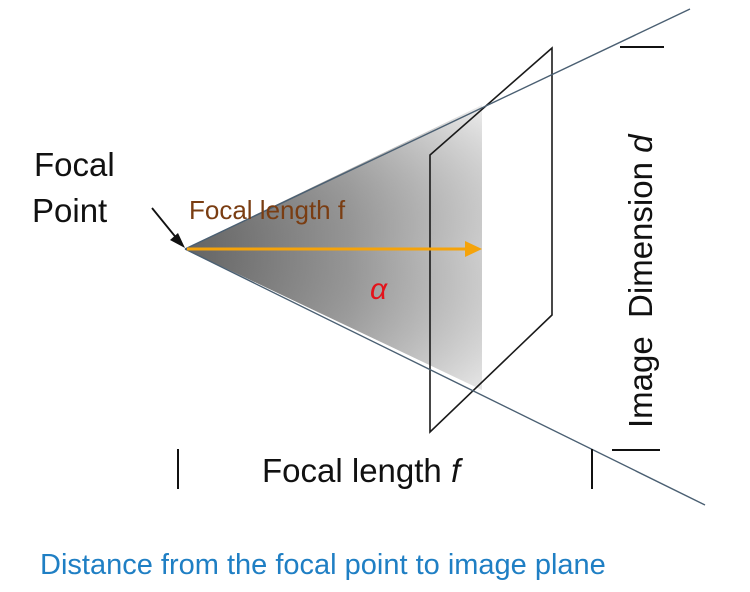 Image resolution: width=750 pixels, height=592 pixels. Describe the element at coordinates (177, 240) in the screenshot. I see `focal-point-pointer-head` at that location.